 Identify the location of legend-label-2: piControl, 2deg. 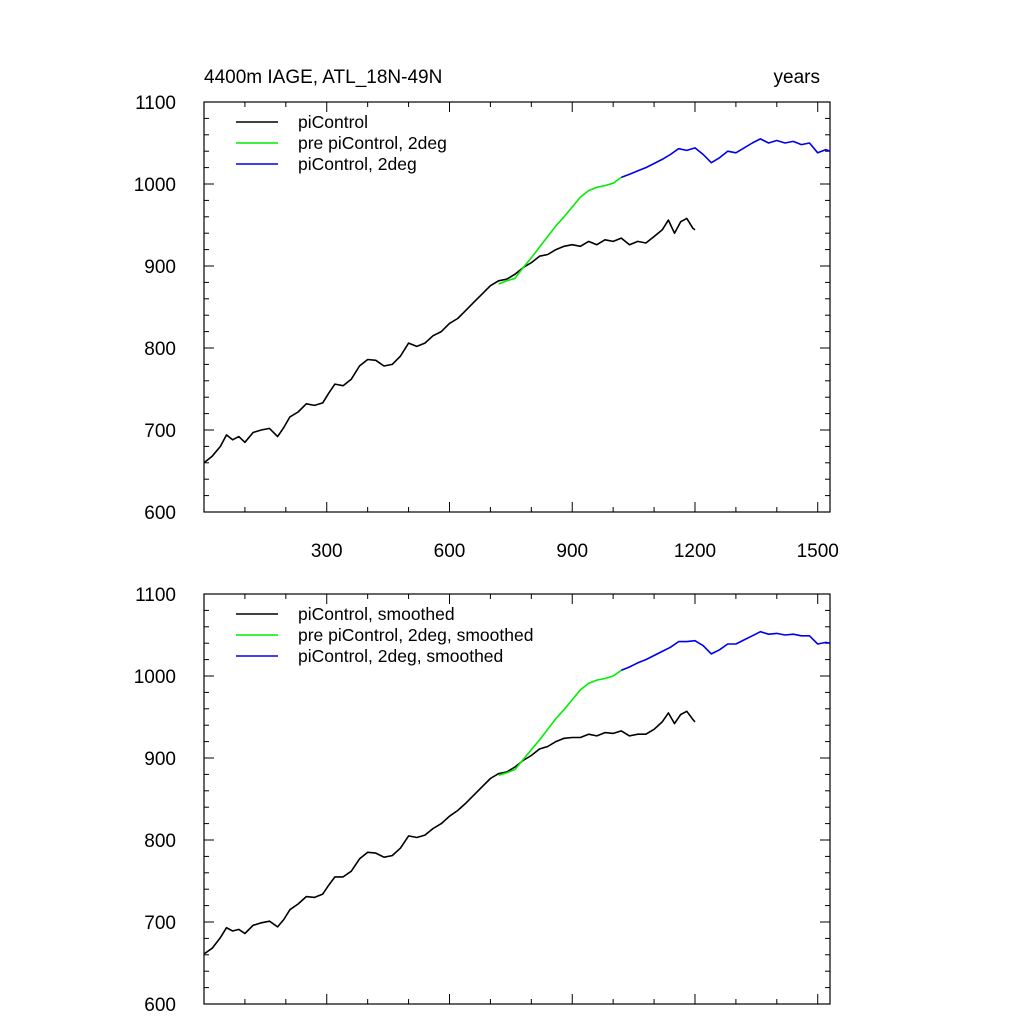
(357, 164).